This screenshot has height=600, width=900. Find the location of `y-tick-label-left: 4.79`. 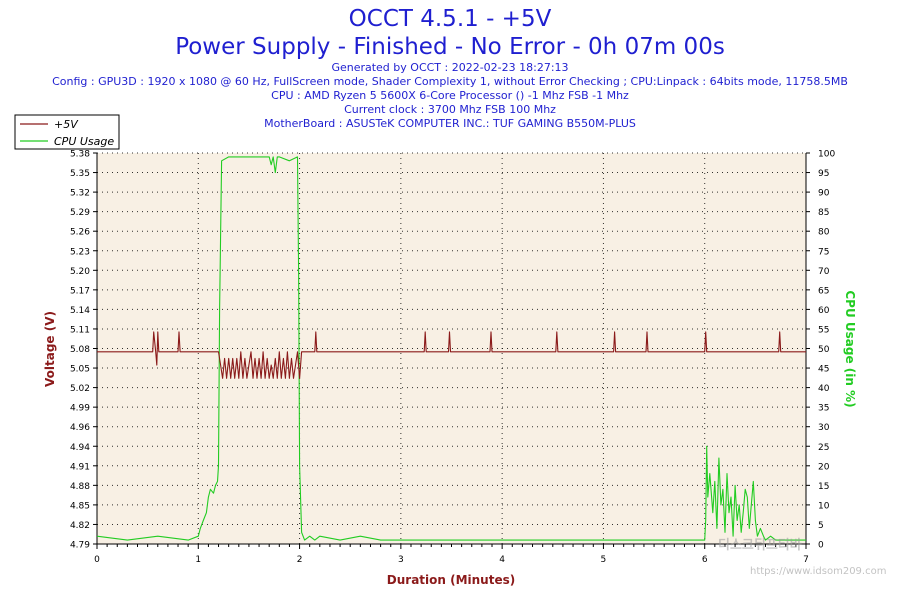

y-tick-label-left: 4.79 is located at coordinates (80, 546).